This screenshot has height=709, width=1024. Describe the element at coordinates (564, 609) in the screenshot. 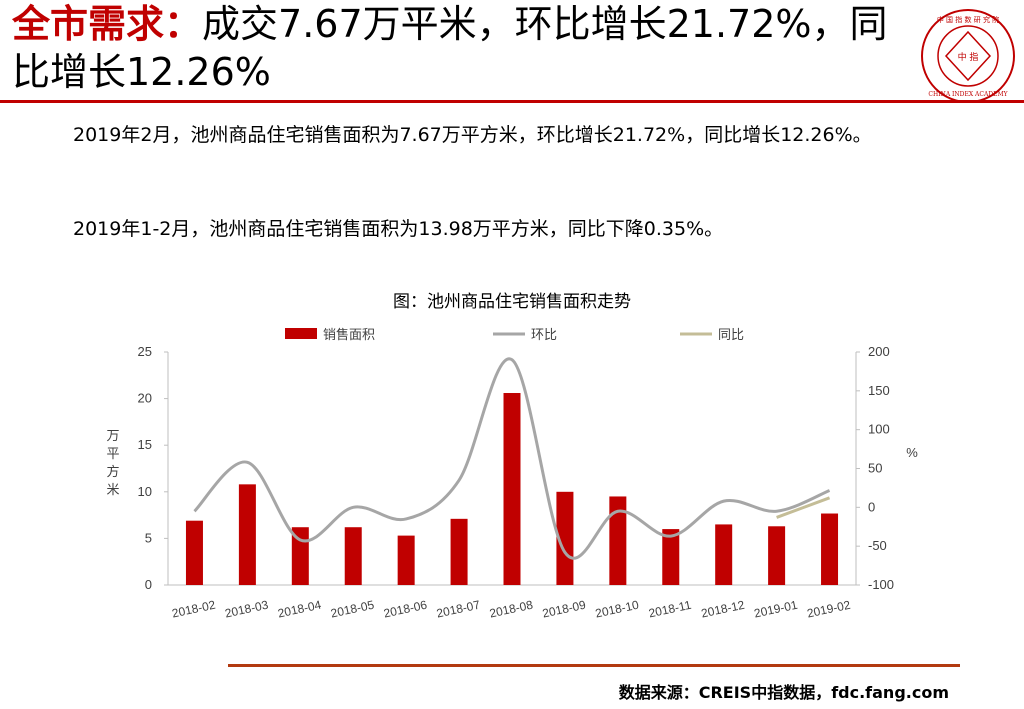

I see `x-tick-label: 2018-09` at that location.